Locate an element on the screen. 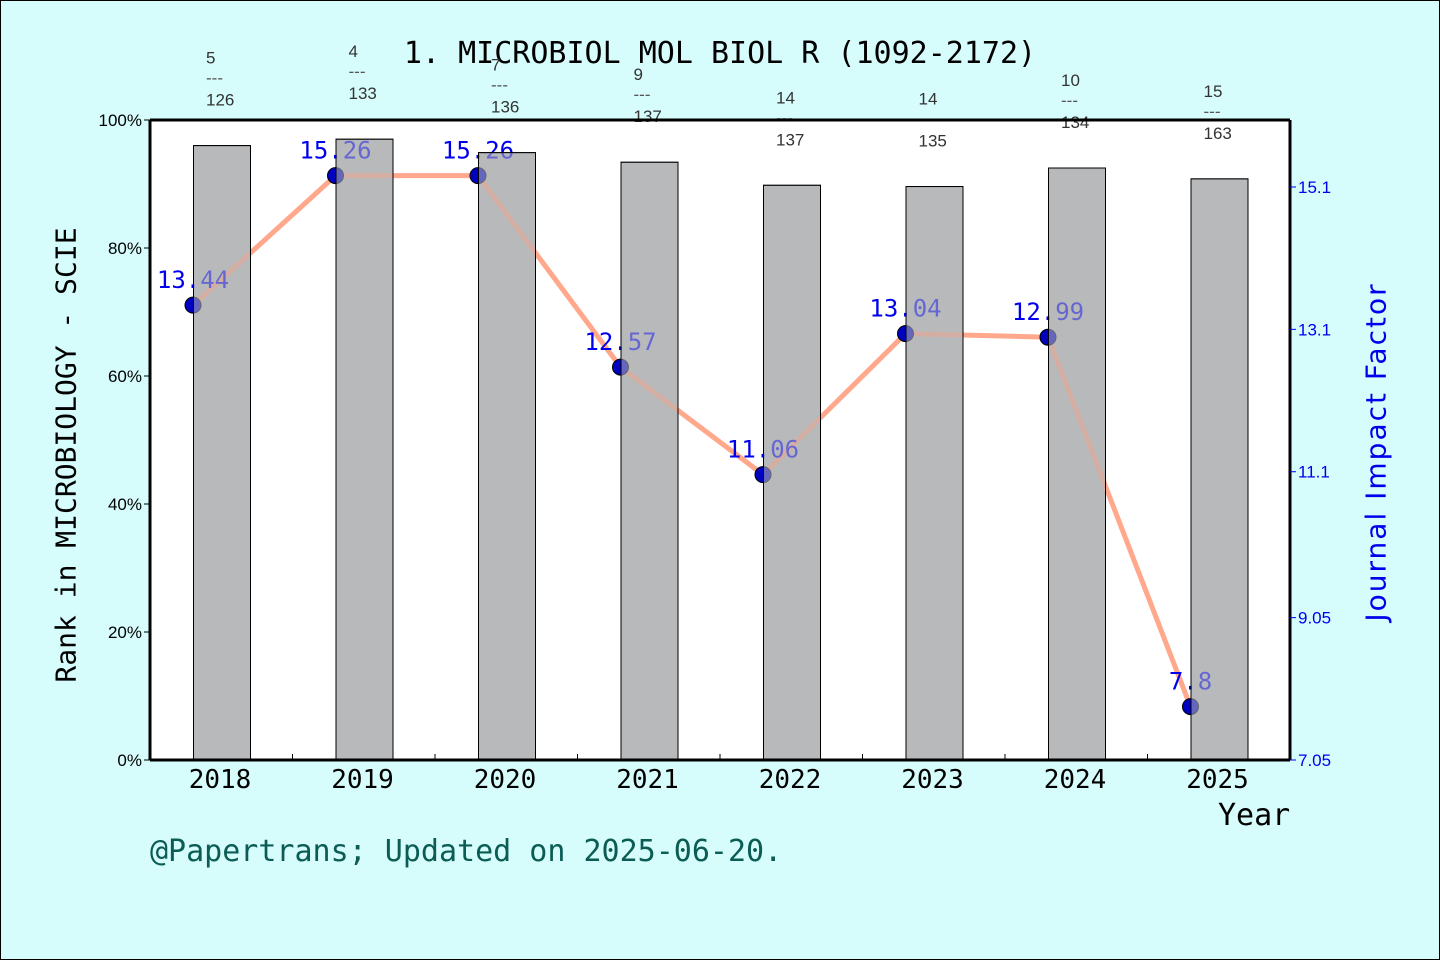 This screenshot has width=1440, height=960. left-tick-label: 0% is located at coordinates (129, 760).